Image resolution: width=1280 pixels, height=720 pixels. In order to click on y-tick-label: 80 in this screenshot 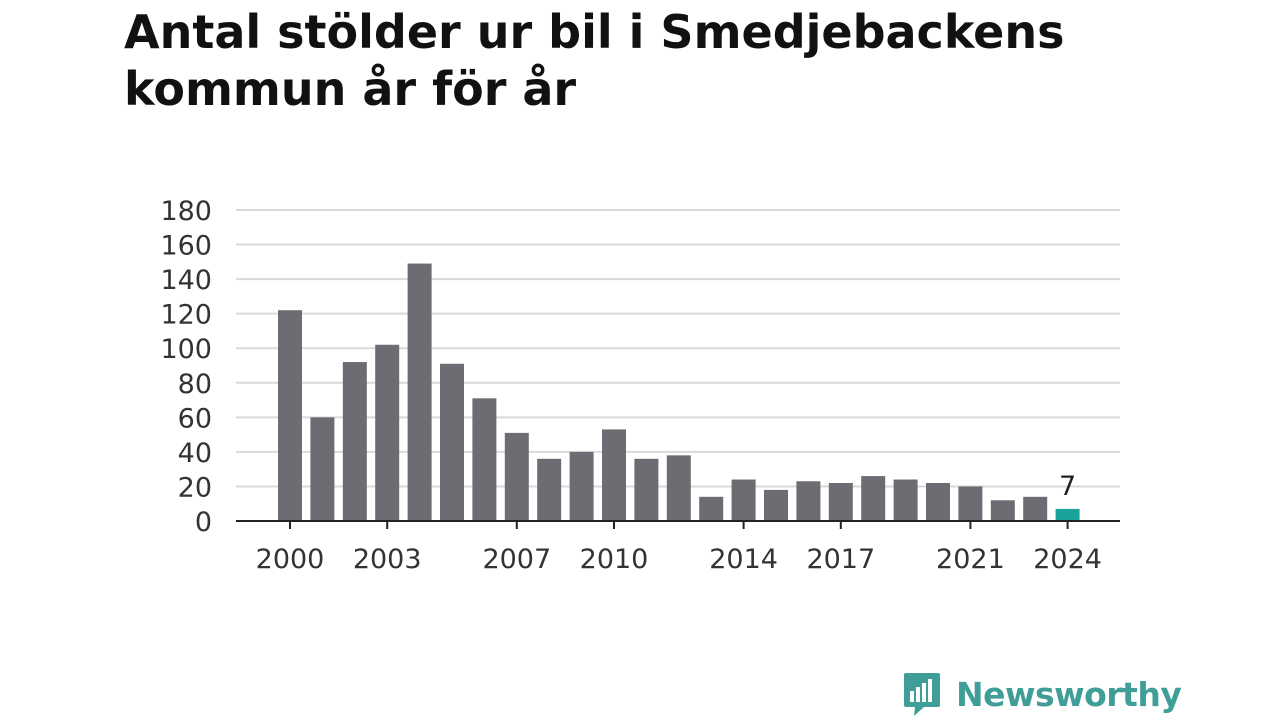, I will do `click(195, 384)`.